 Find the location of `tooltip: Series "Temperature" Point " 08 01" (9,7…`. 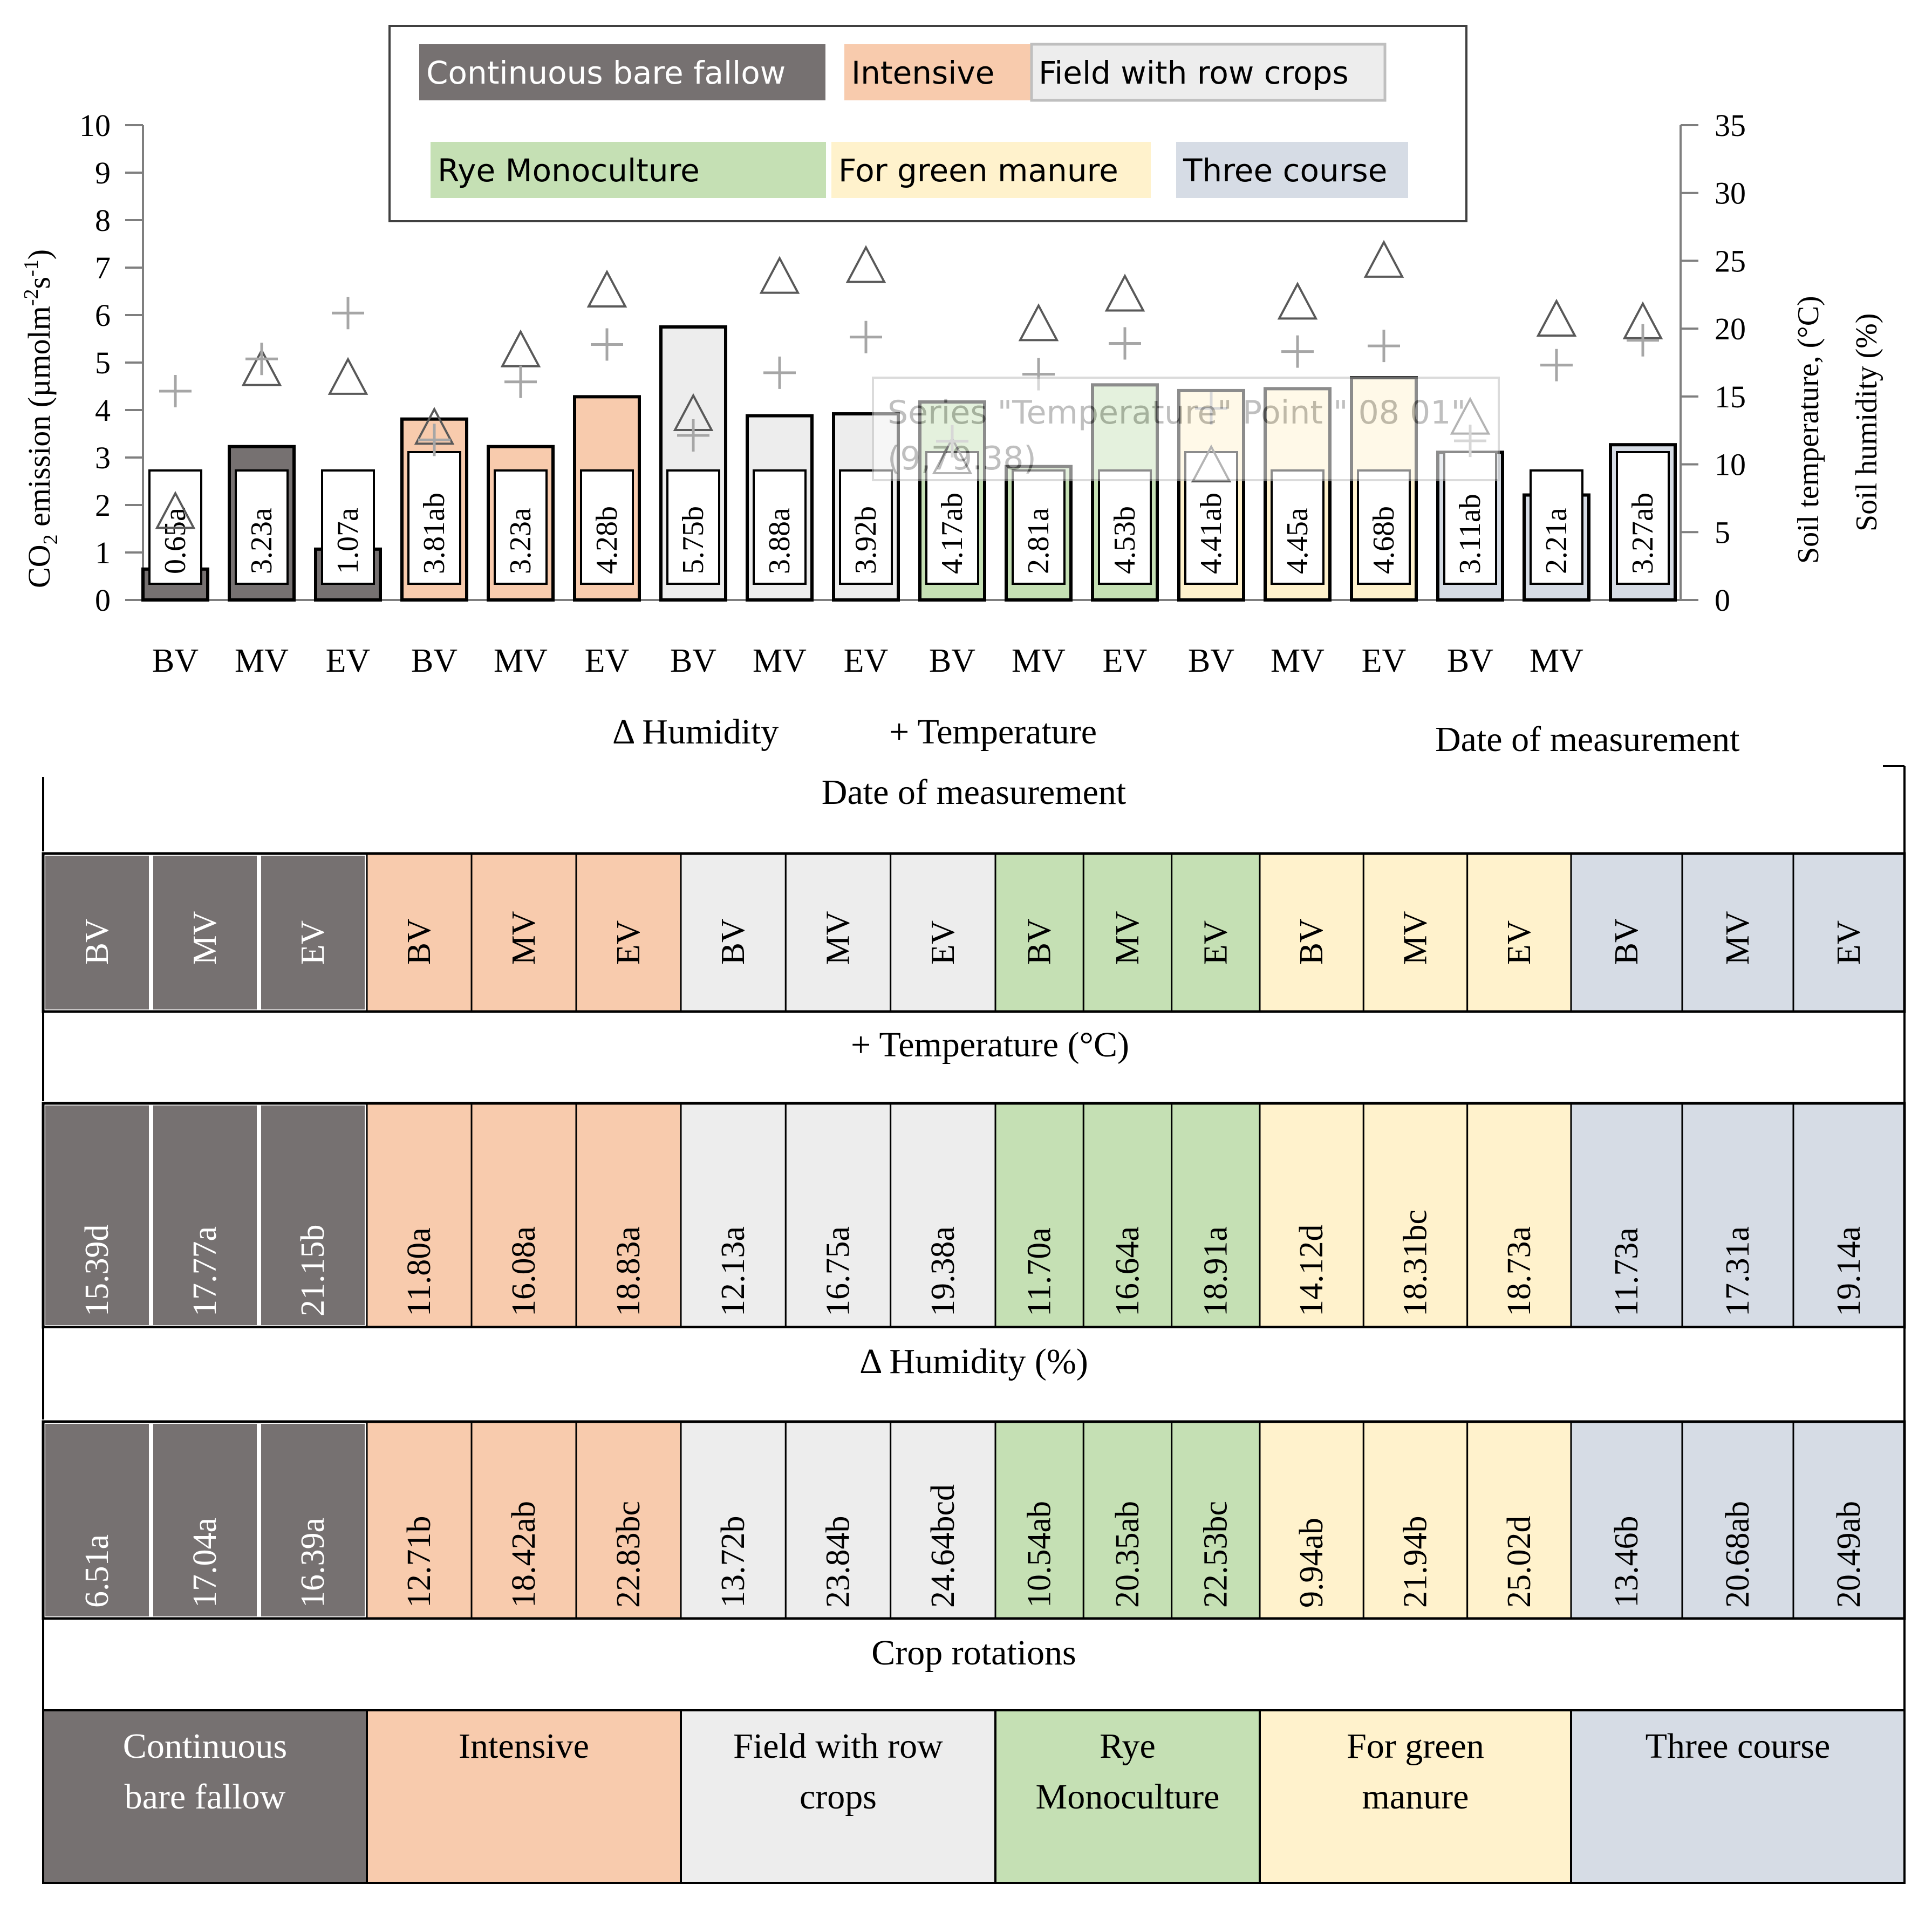

tooltip: Series "Temperature" Point " 08 01" (9,7… is located at coordinates (1186, 429).